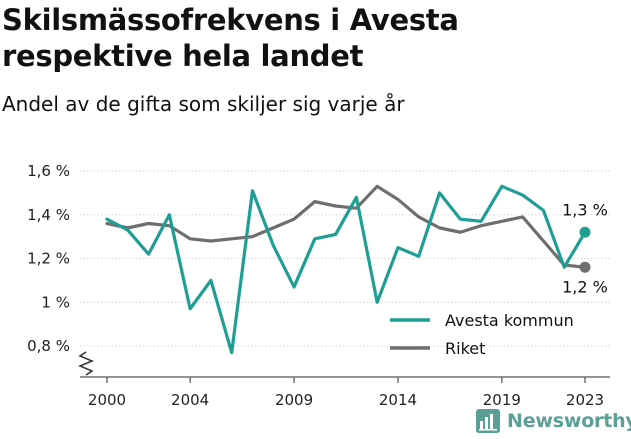 The height and width of the screenshot is (439, 631). What do you see at coordinates (55, 302) in the screenshot?
I see `y-tick-label: 1 %` at bounding box center [55, 302].